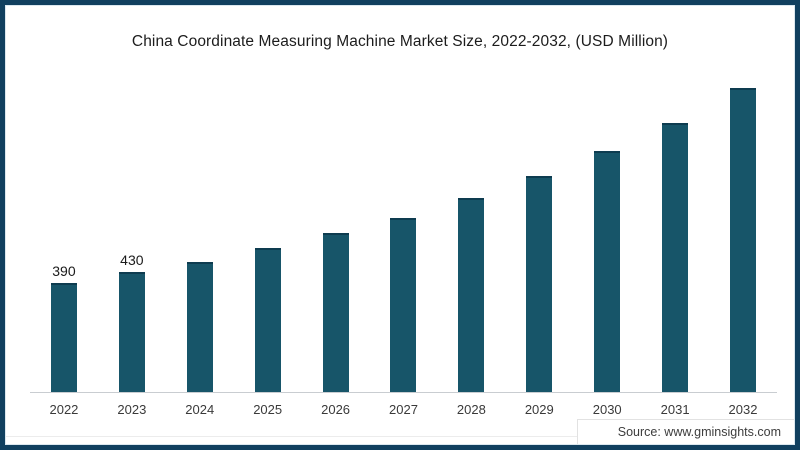 Image resolution: width=800 pixels, height=450 pixels. What do you see at coordinates (131, 332) in the screenshot?
I see `bar-2023` at bounding box center [131, 332].